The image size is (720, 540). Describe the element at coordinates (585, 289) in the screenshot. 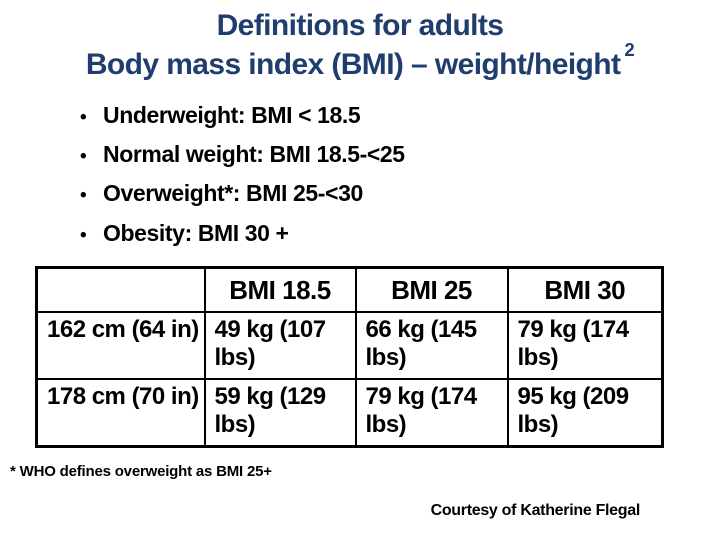

I see `table-header-bmi-30: BMI 30` at that location.